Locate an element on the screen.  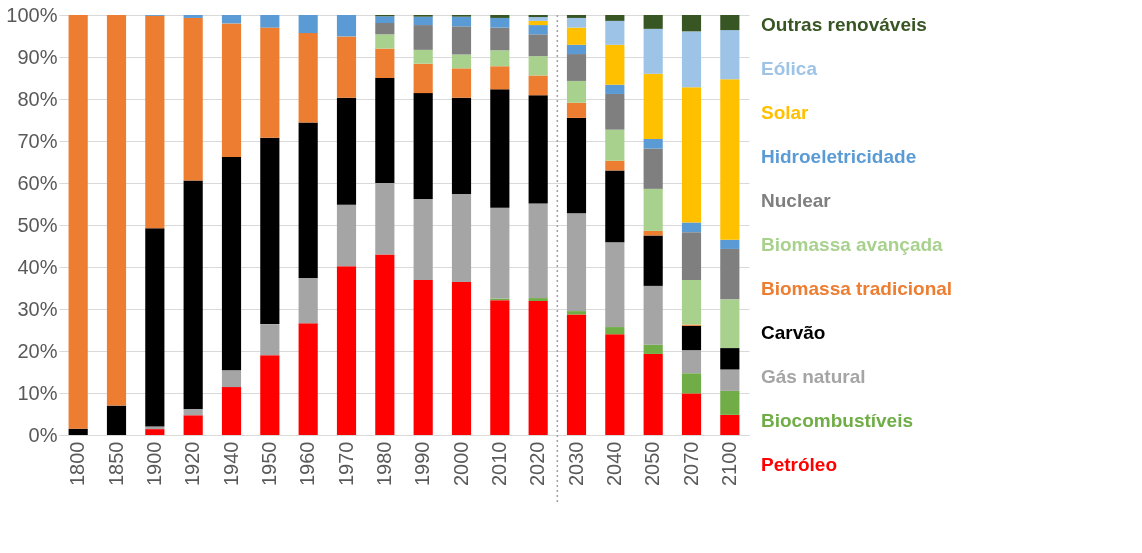
x-tick-label: 1920 is located at coordinates (192, 463).